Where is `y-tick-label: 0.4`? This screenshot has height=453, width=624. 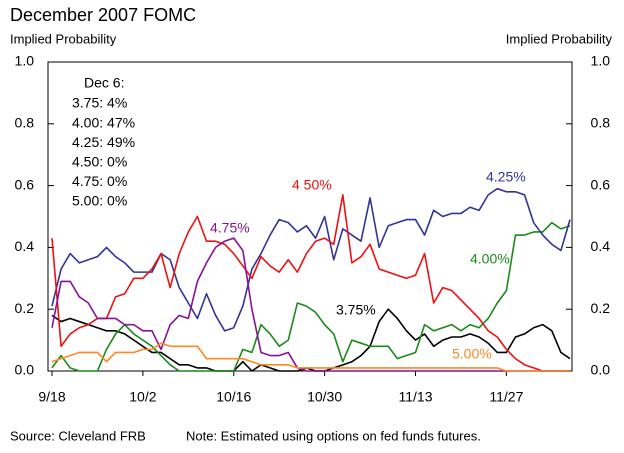 y-tick-label: 0.4 is located at coordinates (25, 246).